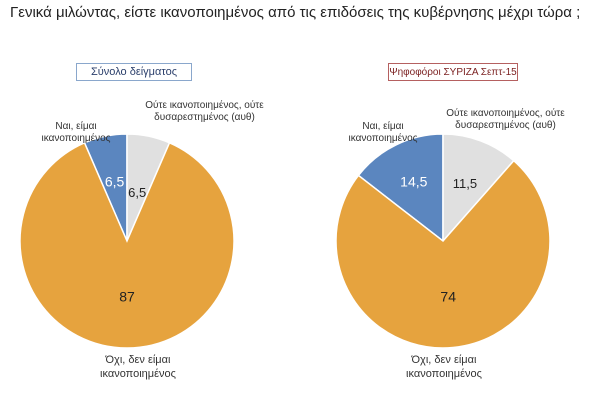  Describe the element at coordinates (76, 132) in the screenshot. I see `label-yes-total: Ναι, είμαι ικανοποιημένος` at that location.